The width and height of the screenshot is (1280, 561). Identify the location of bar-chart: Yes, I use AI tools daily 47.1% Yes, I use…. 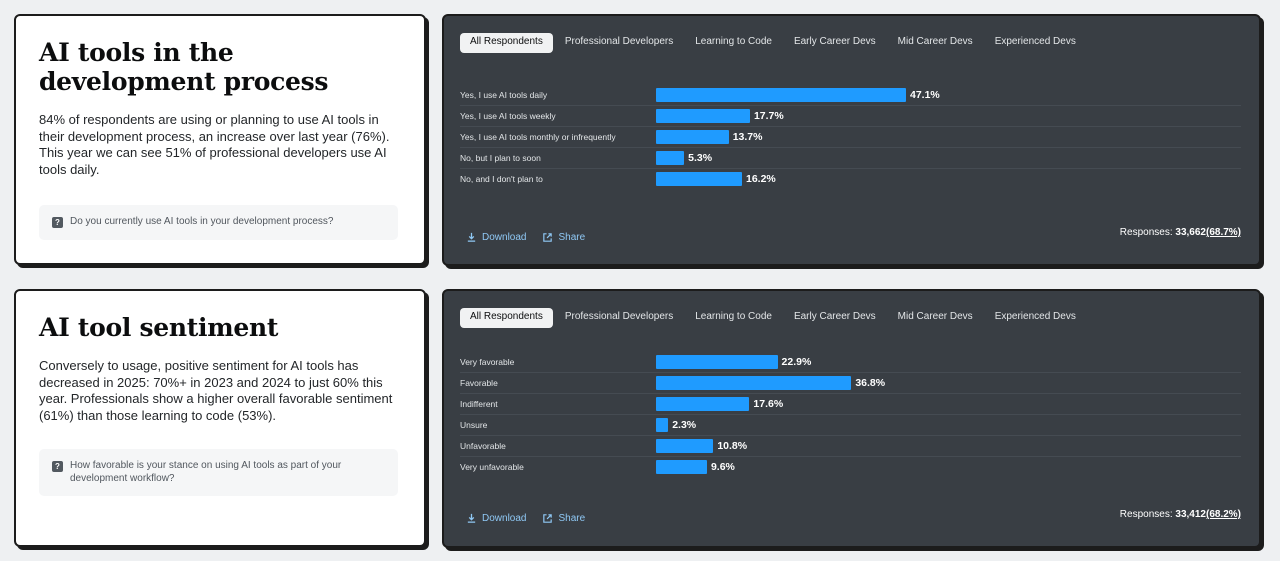
(850, 137).